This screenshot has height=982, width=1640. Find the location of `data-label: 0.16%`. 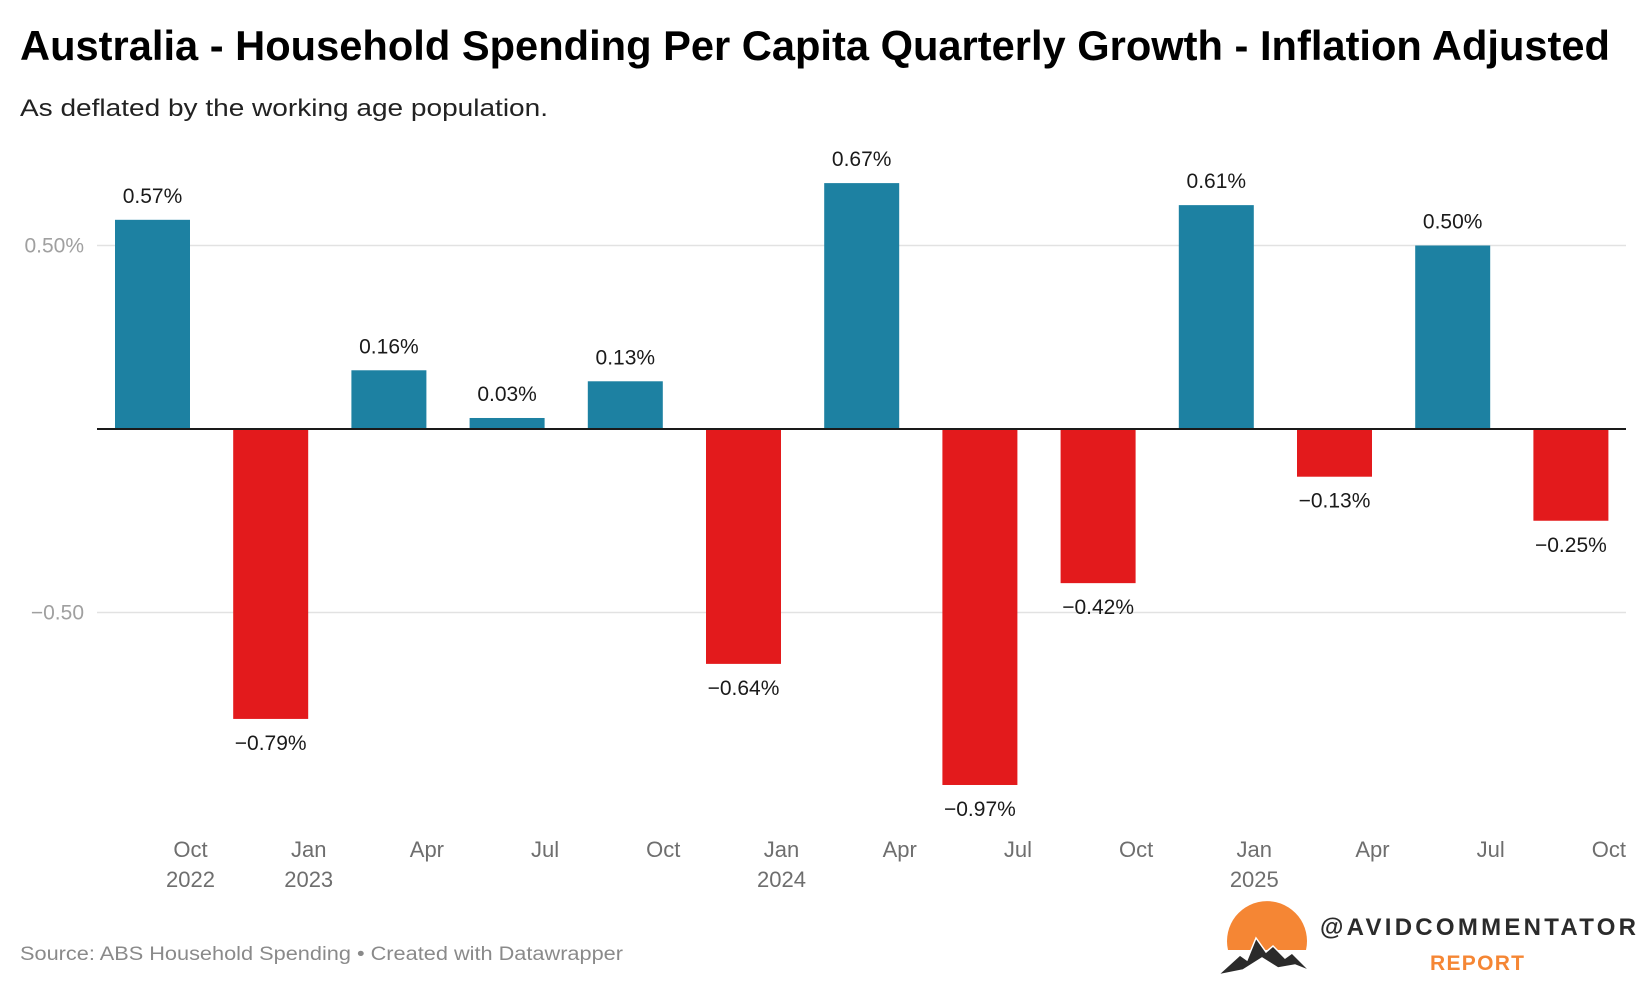

data-label: 0.16% is located at coordinates (389, 346).